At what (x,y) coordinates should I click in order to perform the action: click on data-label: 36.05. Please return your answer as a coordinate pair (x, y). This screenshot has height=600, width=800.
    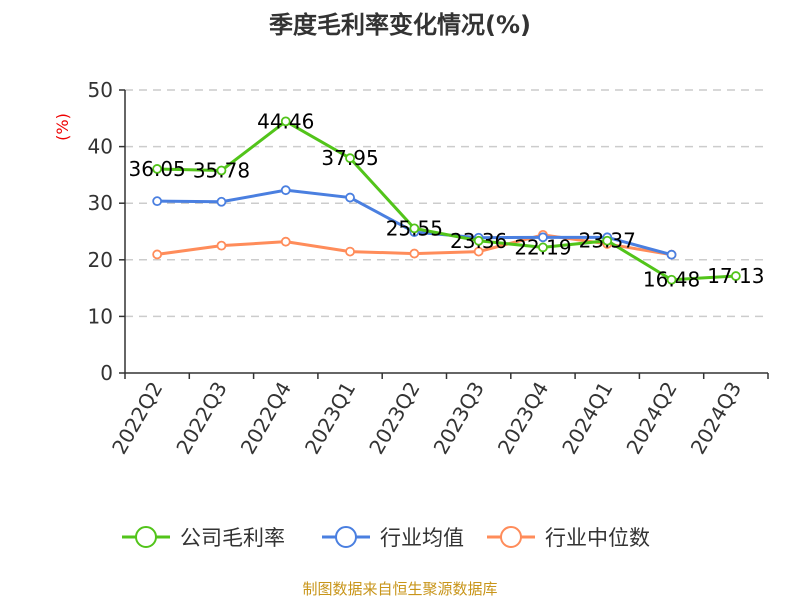
    Looking at the image, I should click on (157, 169).